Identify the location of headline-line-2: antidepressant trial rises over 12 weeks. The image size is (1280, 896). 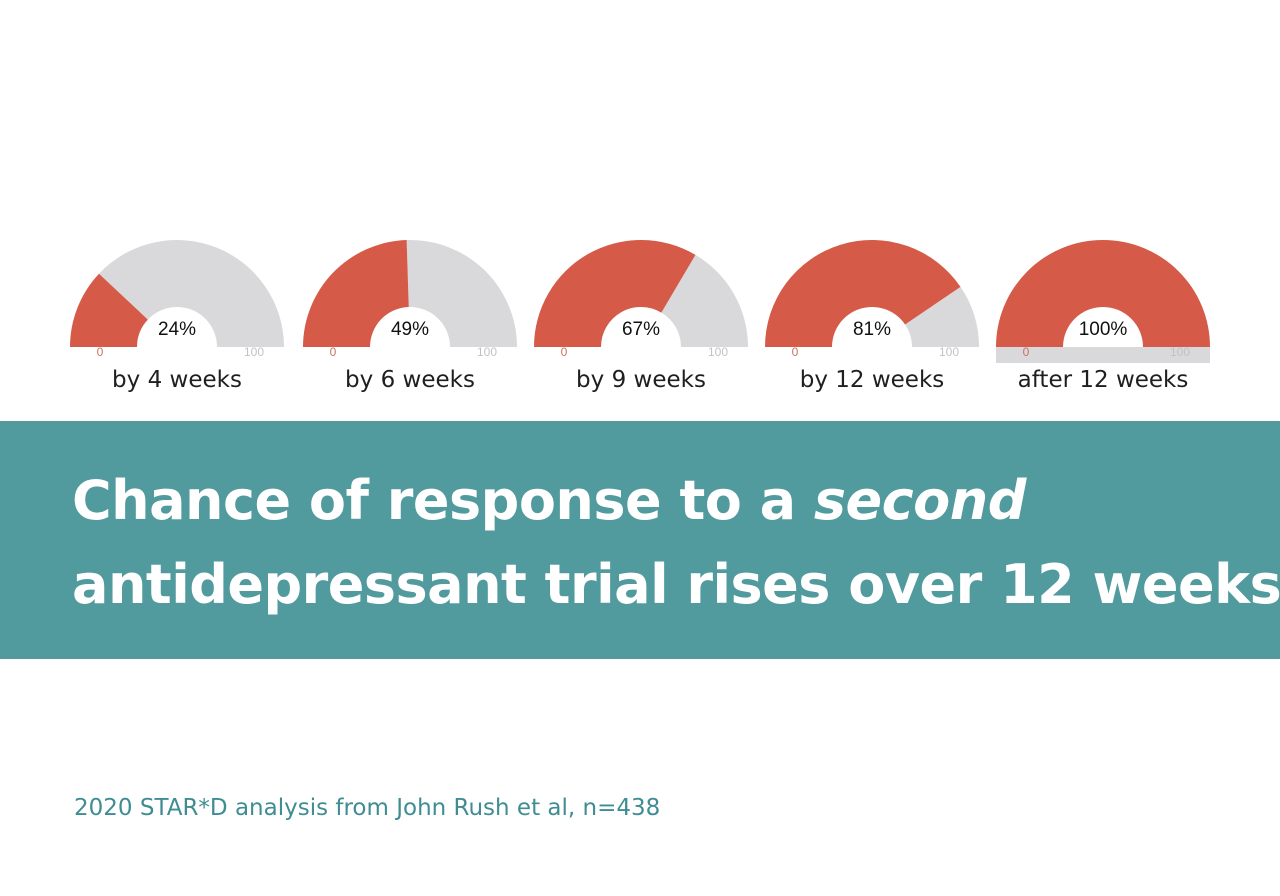
(676, 584).